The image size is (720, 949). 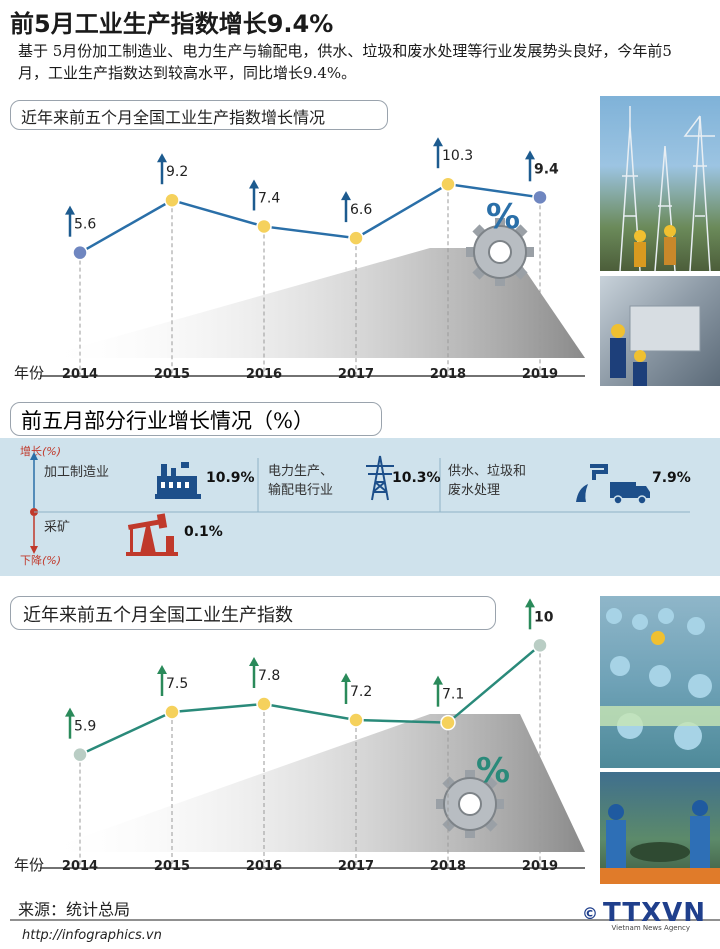 I want to click on logo-subtitle: Vietnam News Agency, so click(x=650, y=928).